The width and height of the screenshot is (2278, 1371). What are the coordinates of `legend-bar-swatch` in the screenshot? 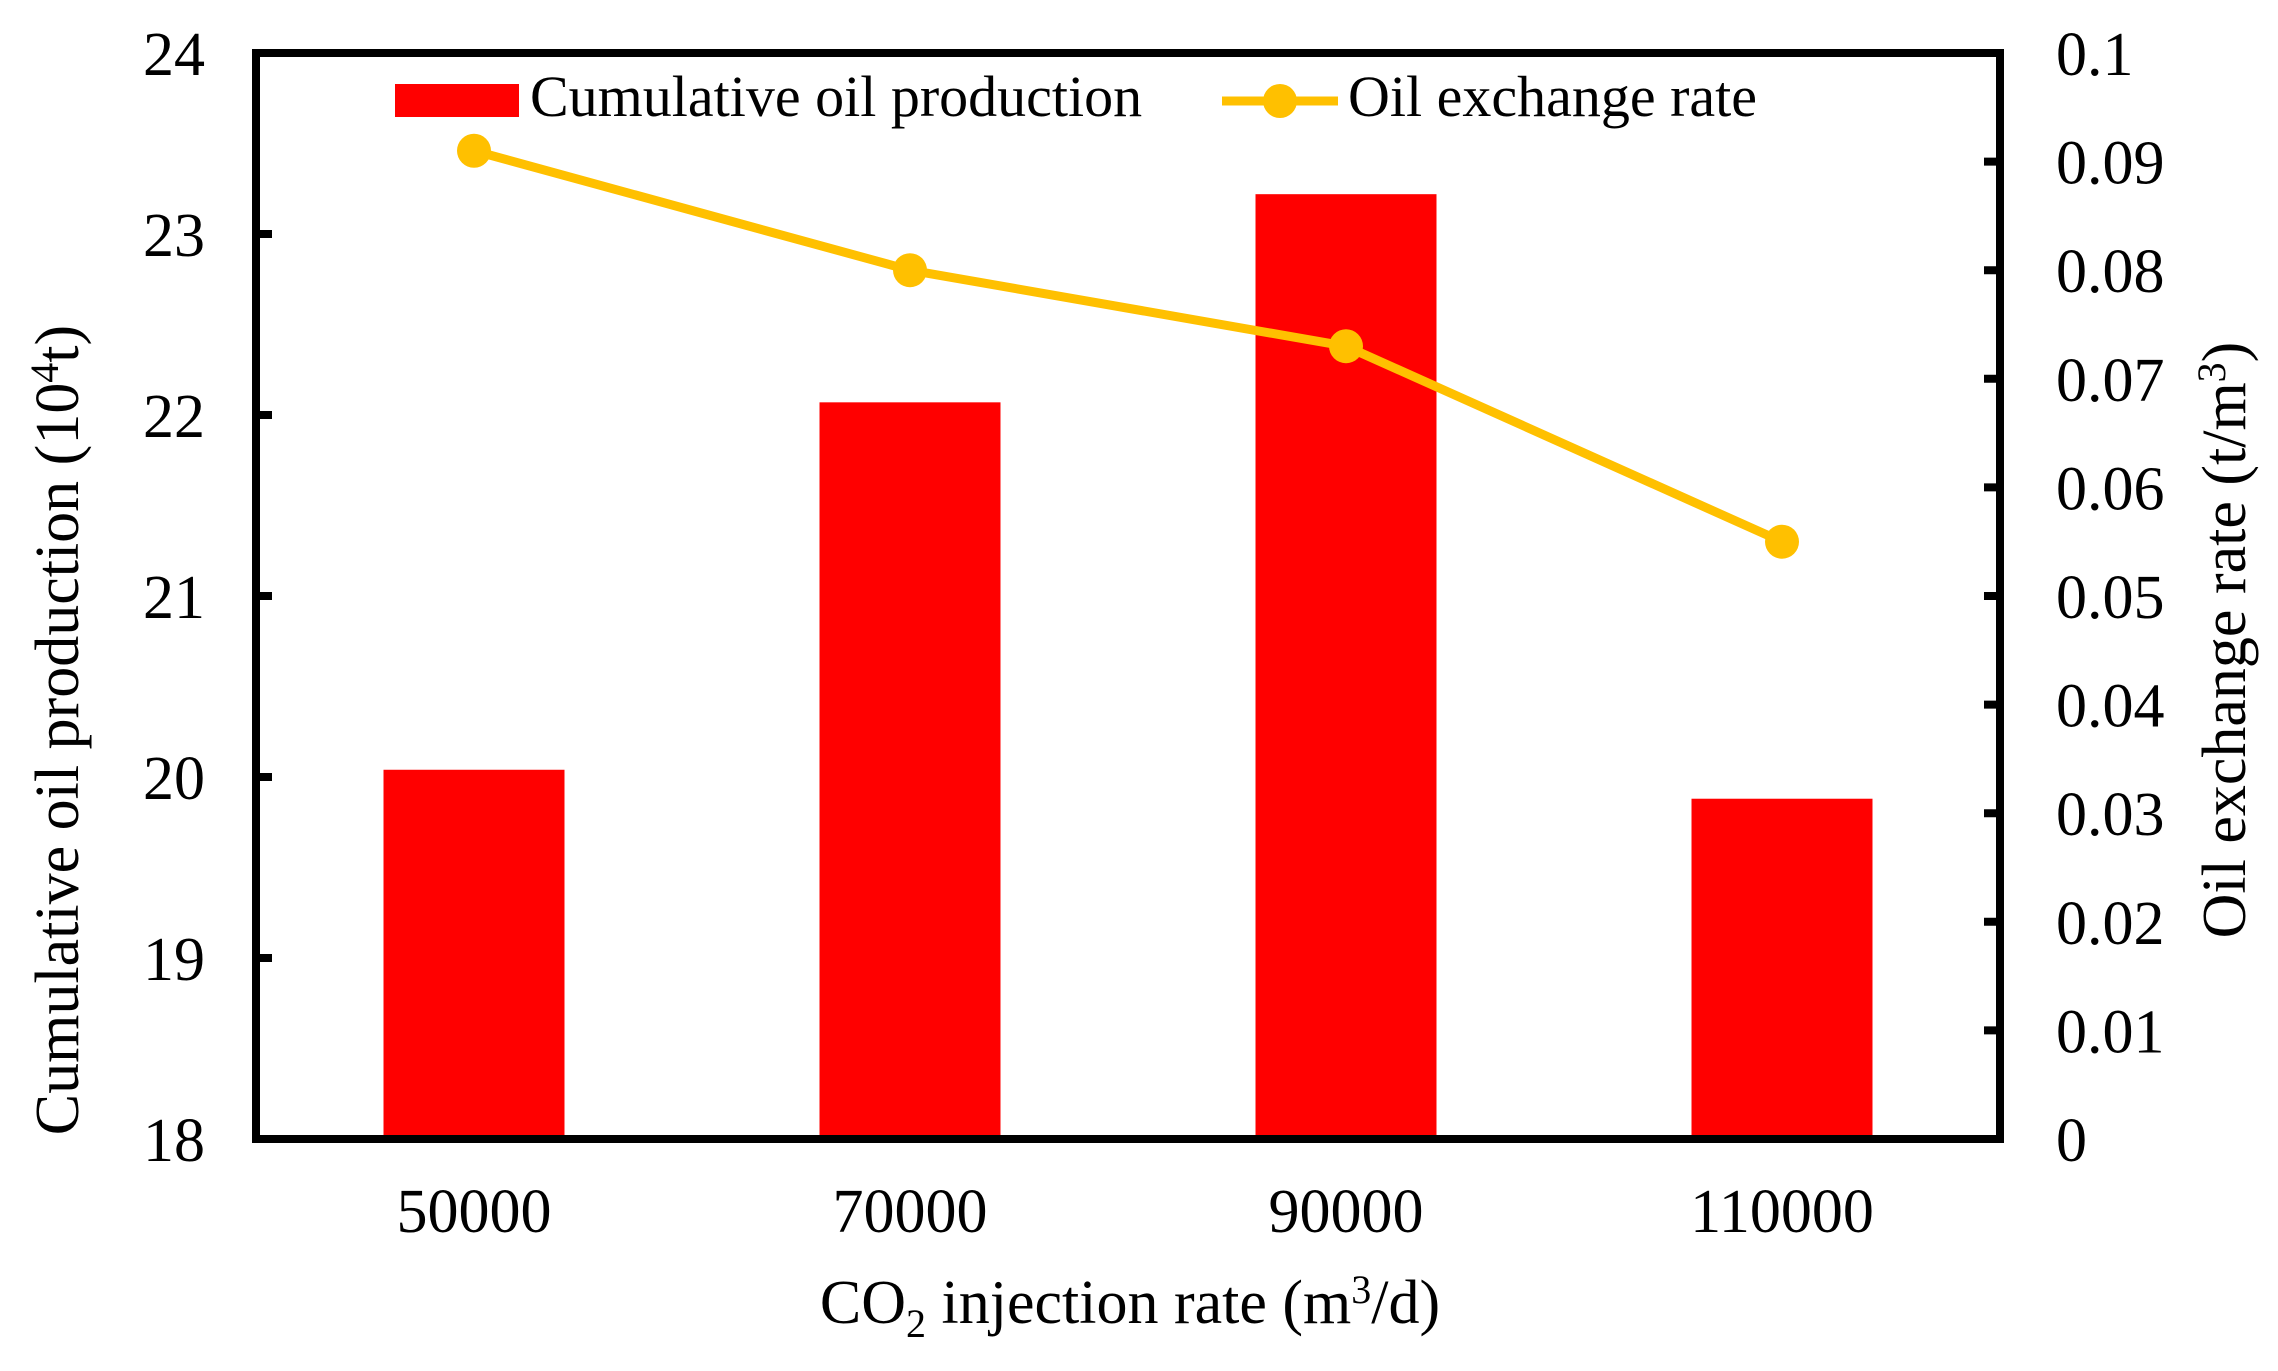 It's located at (457, 100).